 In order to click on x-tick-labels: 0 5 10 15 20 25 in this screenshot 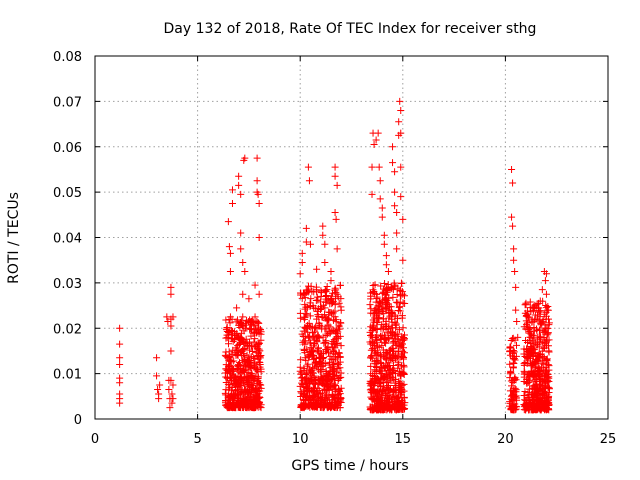, I will do `click(353, 439)`.